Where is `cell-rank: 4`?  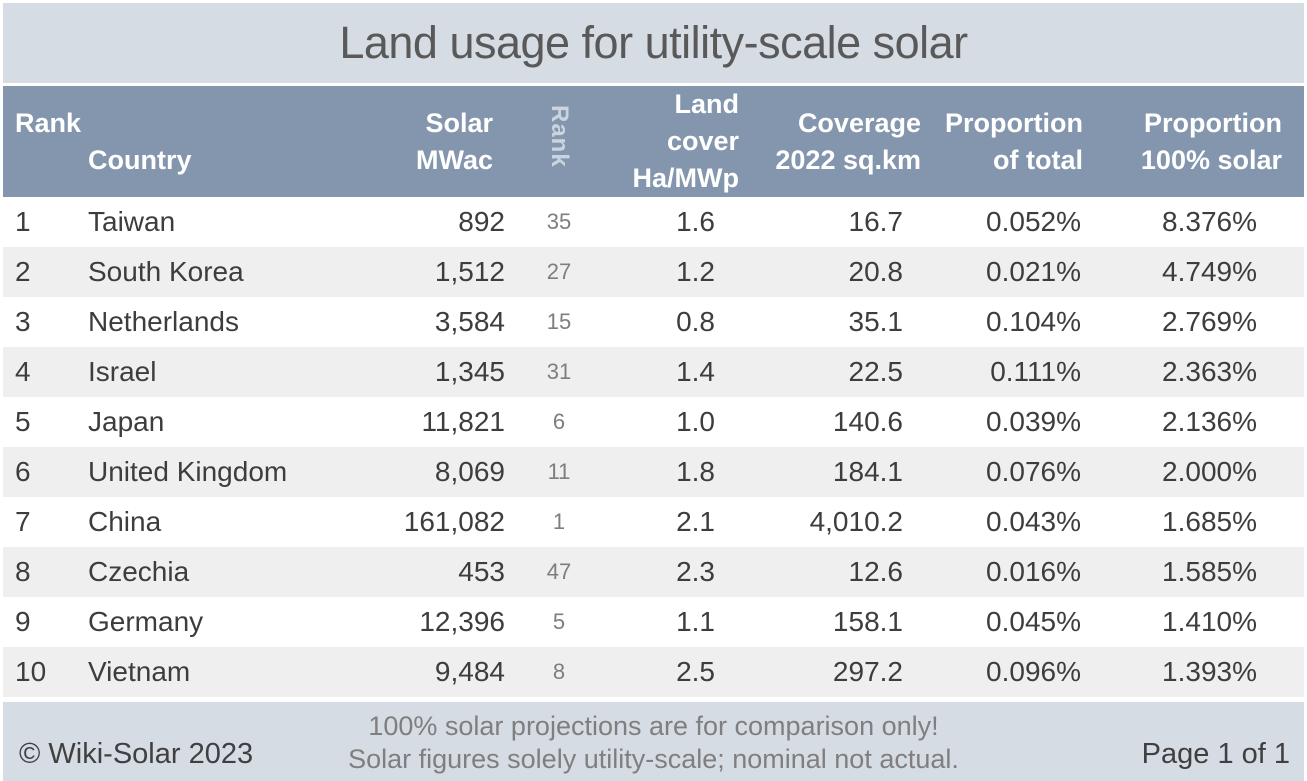
cell-rank: 4 is located at coordinates (23, 371).